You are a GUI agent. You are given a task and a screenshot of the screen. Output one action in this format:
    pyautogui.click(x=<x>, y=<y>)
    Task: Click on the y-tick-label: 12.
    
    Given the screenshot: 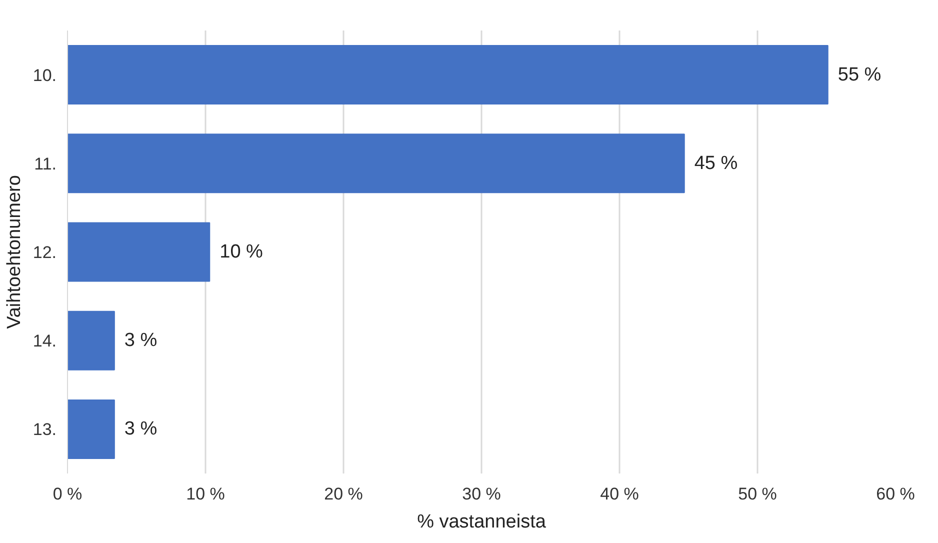 What is the action you would take?
    pyautogui.click(x=44, y=252)
    